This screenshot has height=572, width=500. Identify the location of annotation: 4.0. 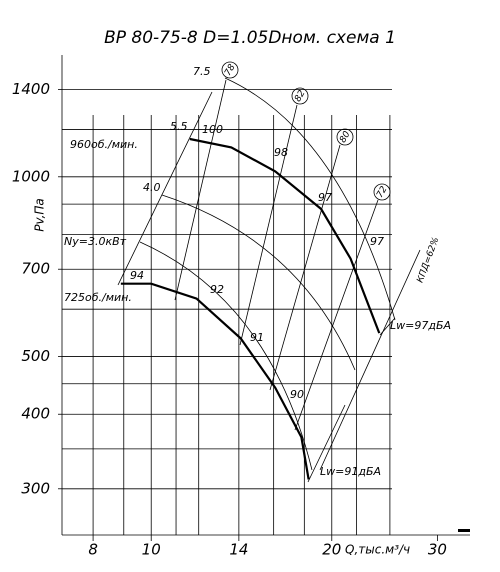
(152, 187).